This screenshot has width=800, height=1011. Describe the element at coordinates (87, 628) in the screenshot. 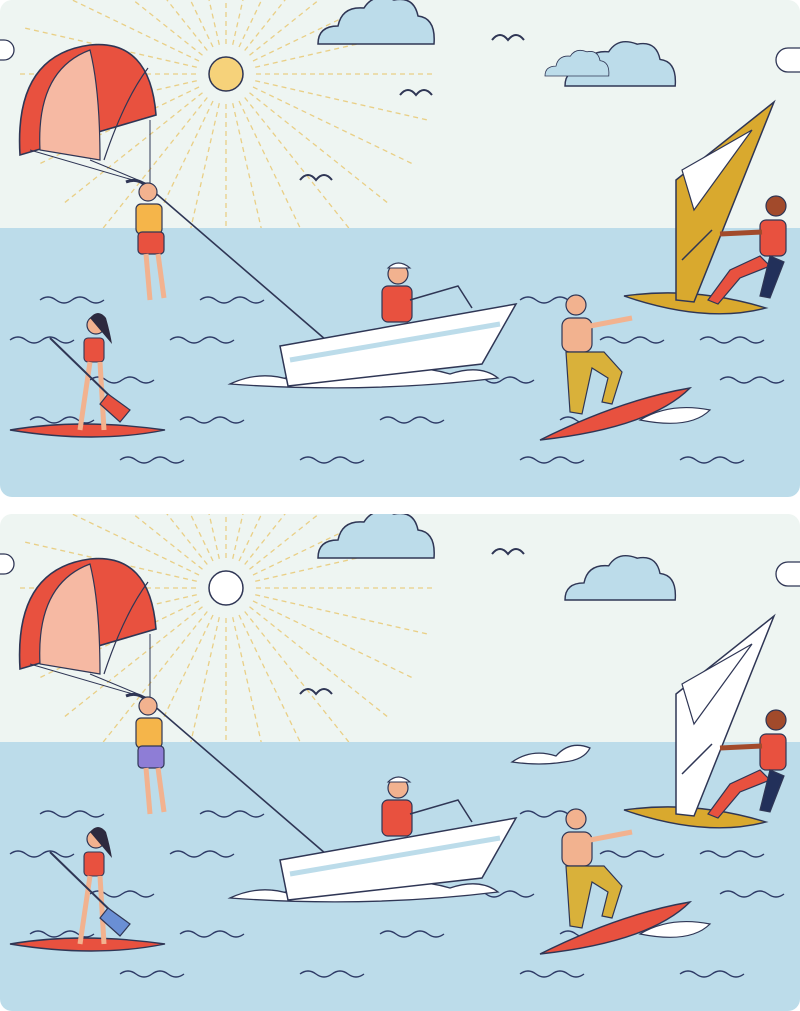

I see `parachute` at that location.